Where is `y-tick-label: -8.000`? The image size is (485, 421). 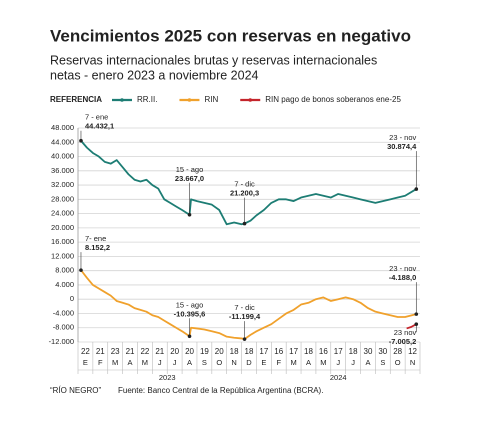 y-tick-label: -8.000 is located at coordinates (63, 327).